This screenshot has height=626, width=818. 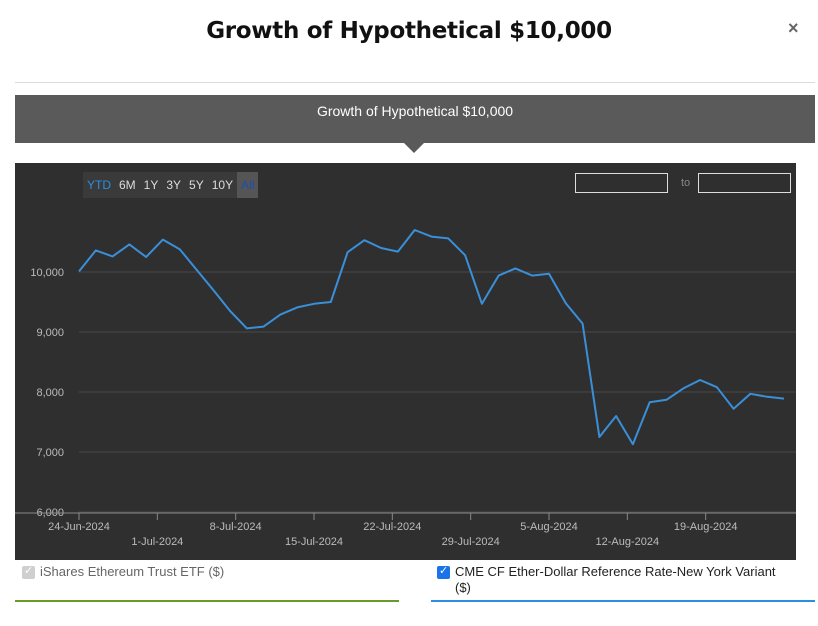 I want to click on range-selector: YTD 6M 1Y 3Y 5Y 10Y All, so click(x=171, y=185).